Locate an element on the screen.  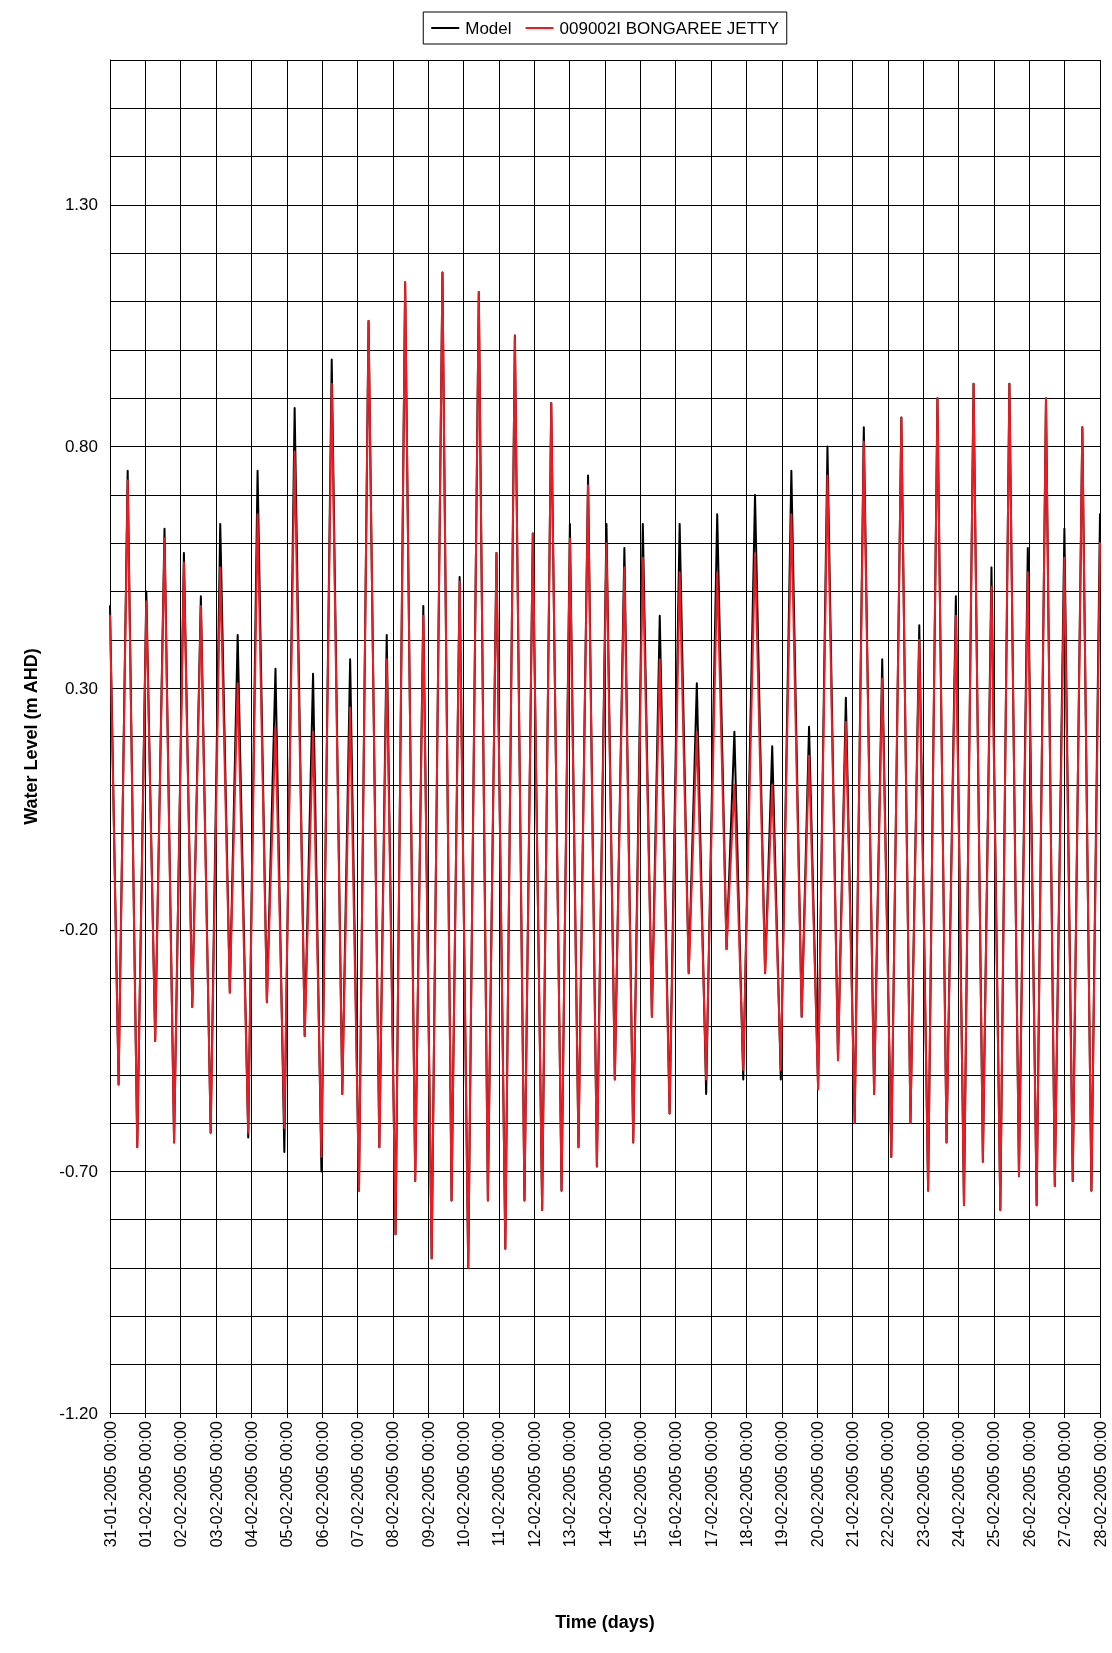
x-tick-label: 03-02-2005 00:00 is located at coordinates (216, 1484).